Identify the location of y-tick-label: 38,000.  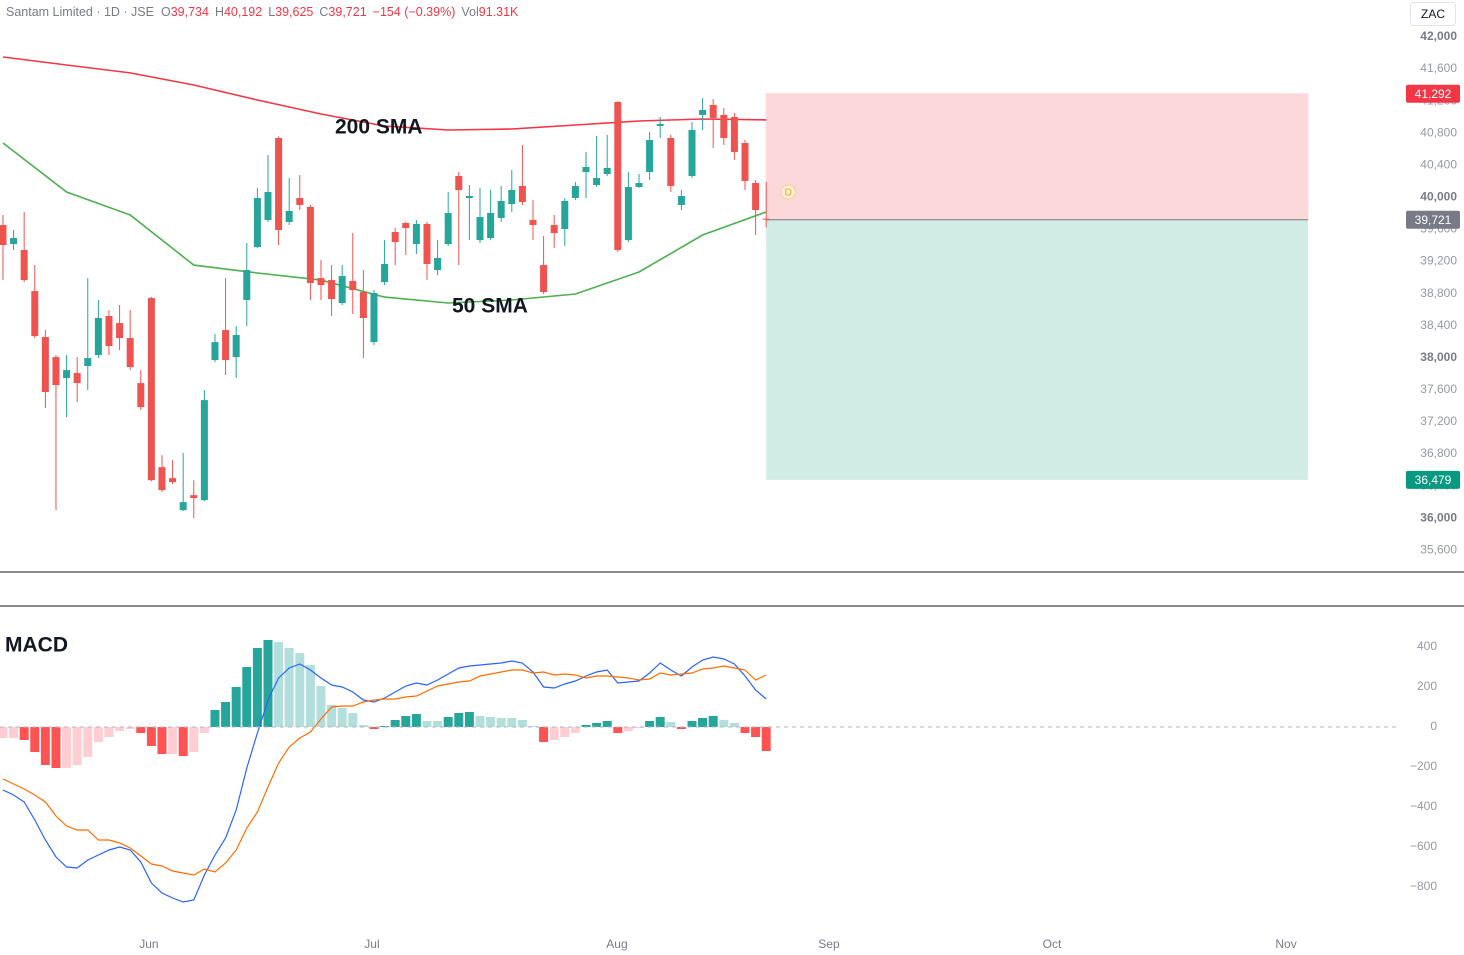
(1438, 357).